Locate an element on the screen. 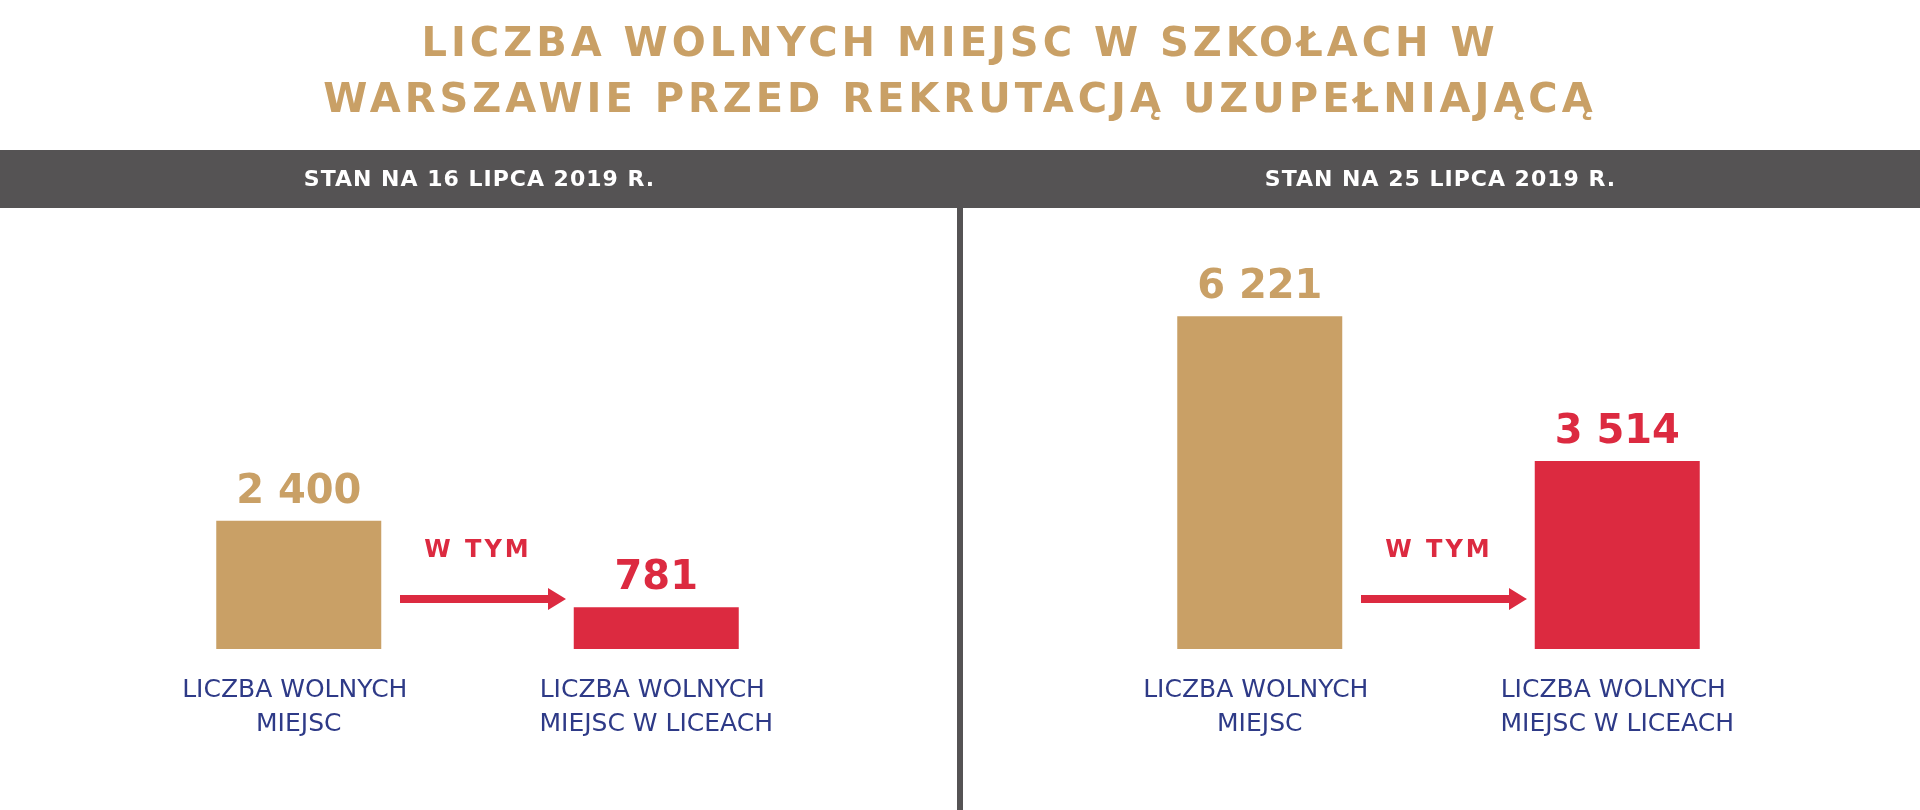 Image resolution: width=1920 pixels, height=810 pixels. data-label: 6 221 is located at coordinates (1260, 284).